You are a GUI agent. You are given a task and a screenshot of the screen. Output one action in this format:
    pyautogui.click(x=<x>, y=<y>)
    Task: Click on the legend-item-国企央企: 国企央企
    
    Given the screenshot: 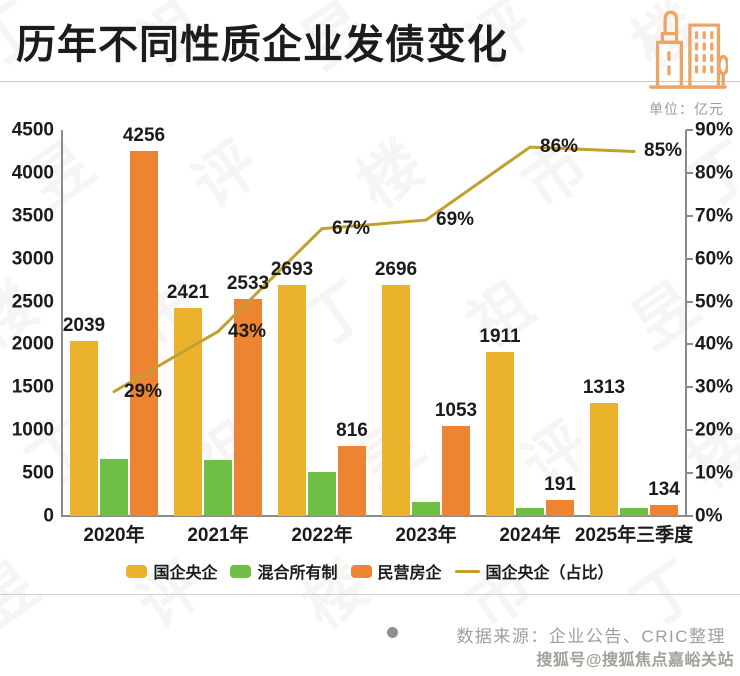 What is the action you would take?
    pyautogui.click(x=171, y=571)
    